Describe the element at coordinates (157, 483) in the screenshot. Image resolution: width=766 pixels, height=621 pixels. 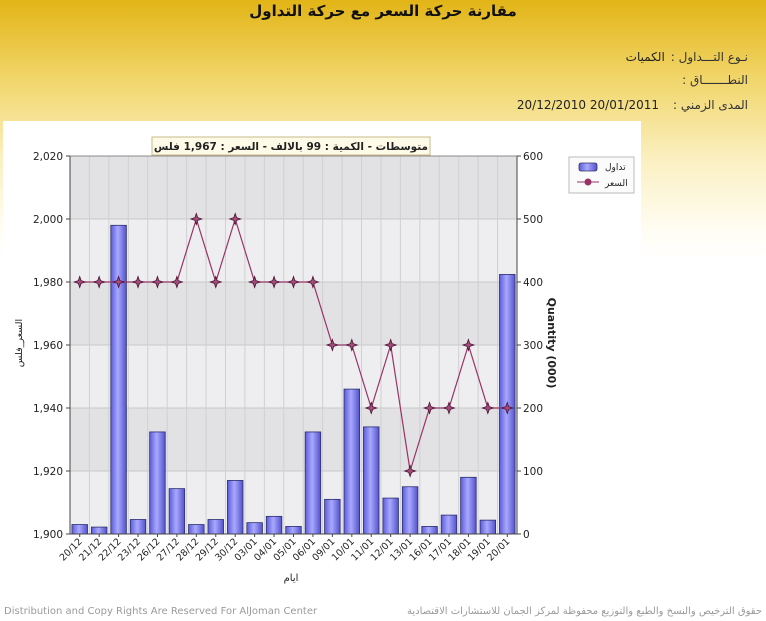
I see `volume-bar-26/12` at that location.